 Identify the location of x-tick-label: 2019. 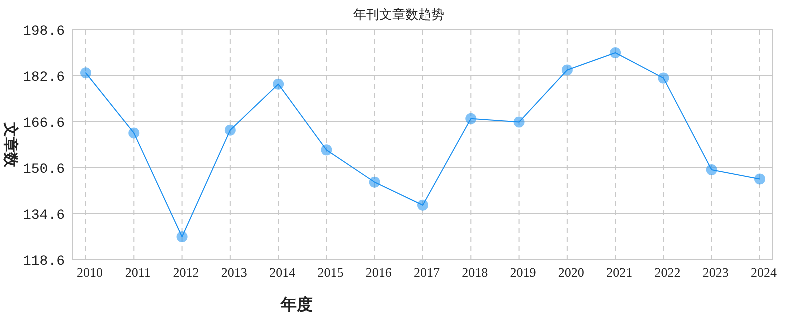
(523, 272).